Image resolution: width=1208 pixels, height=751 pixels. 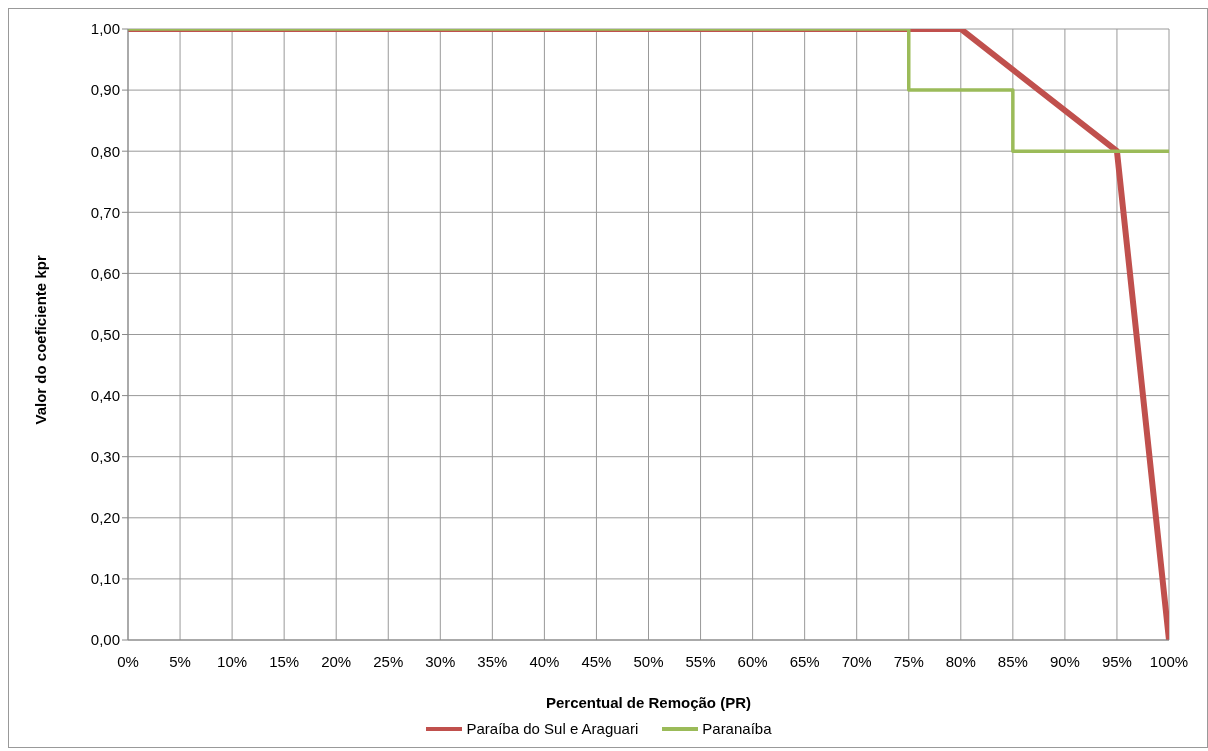 I want to click on x-tick-label: 80%, so click(x=960, y=661).